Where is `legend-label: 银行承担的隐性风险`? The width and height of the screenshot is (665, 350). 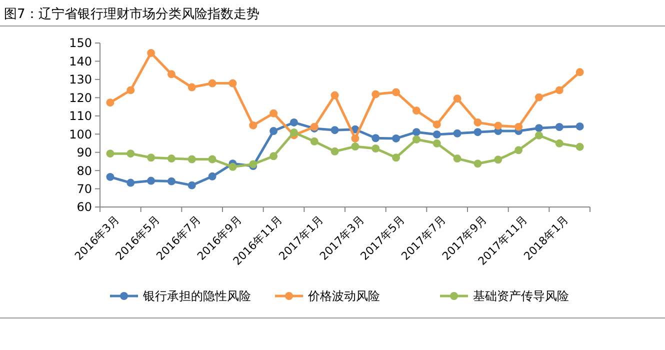
legend-label: 银行承担的隐性风险 is located at coordinates (196, 296).